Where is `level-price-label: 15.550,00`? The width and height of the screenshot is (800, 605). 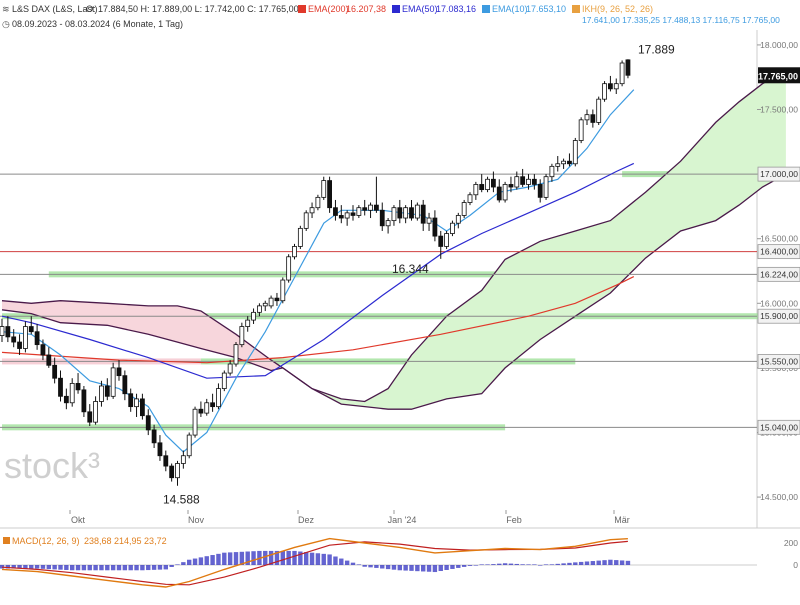
level-price-label: 15.550,00 is located at coordinates (779, 361).